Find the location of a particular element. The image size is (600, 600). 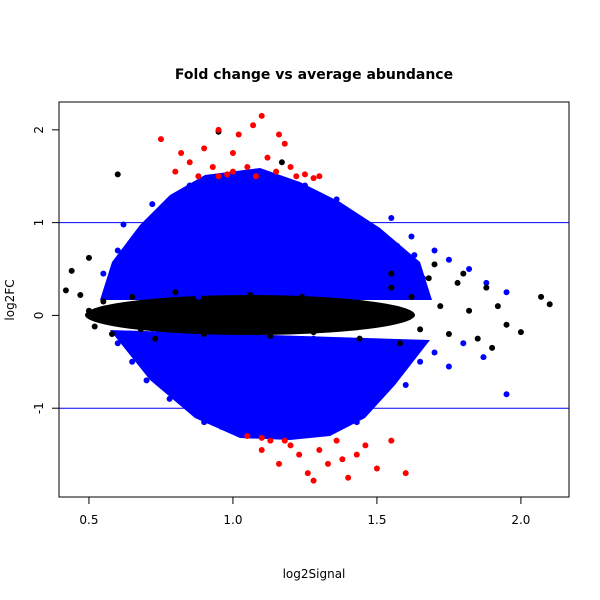

y-tick-label: -1 is located at coordinates (39, 408).